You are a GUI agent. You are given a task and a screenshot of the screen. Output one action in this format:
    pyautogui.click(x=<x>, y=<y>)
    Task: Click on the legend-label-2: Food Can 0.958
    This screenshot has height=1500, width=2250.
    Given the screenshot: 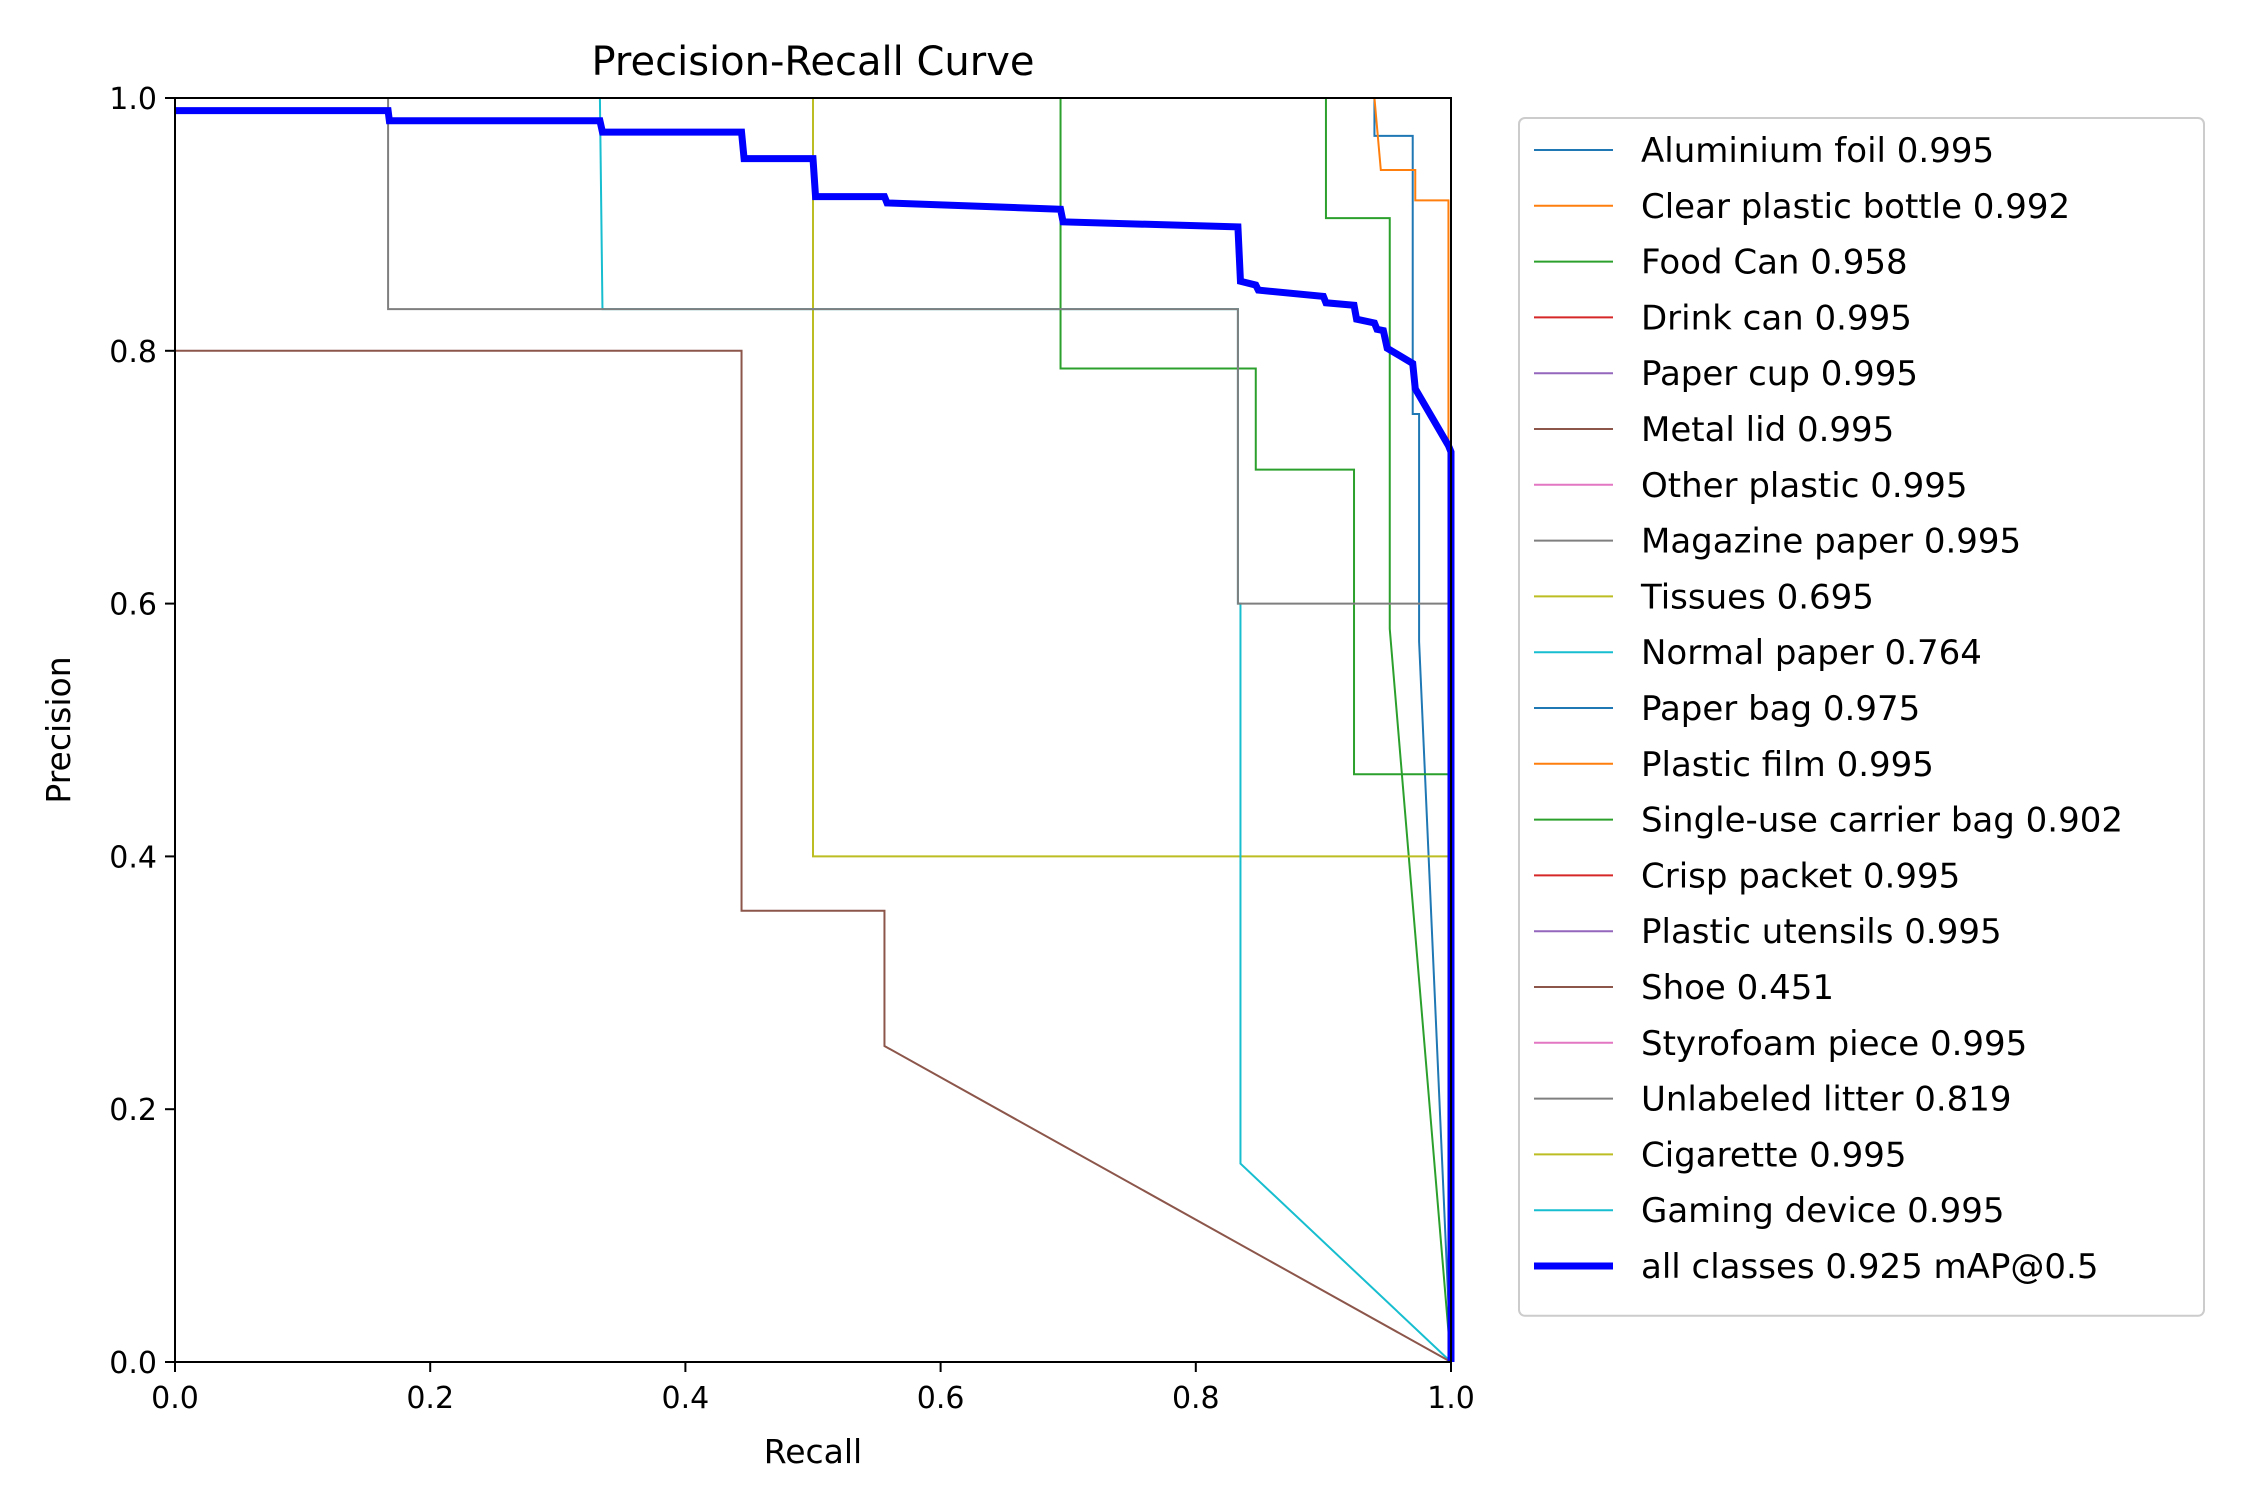 What is the action you would take?
    pyautogui.click(x=1774, y=263)
    